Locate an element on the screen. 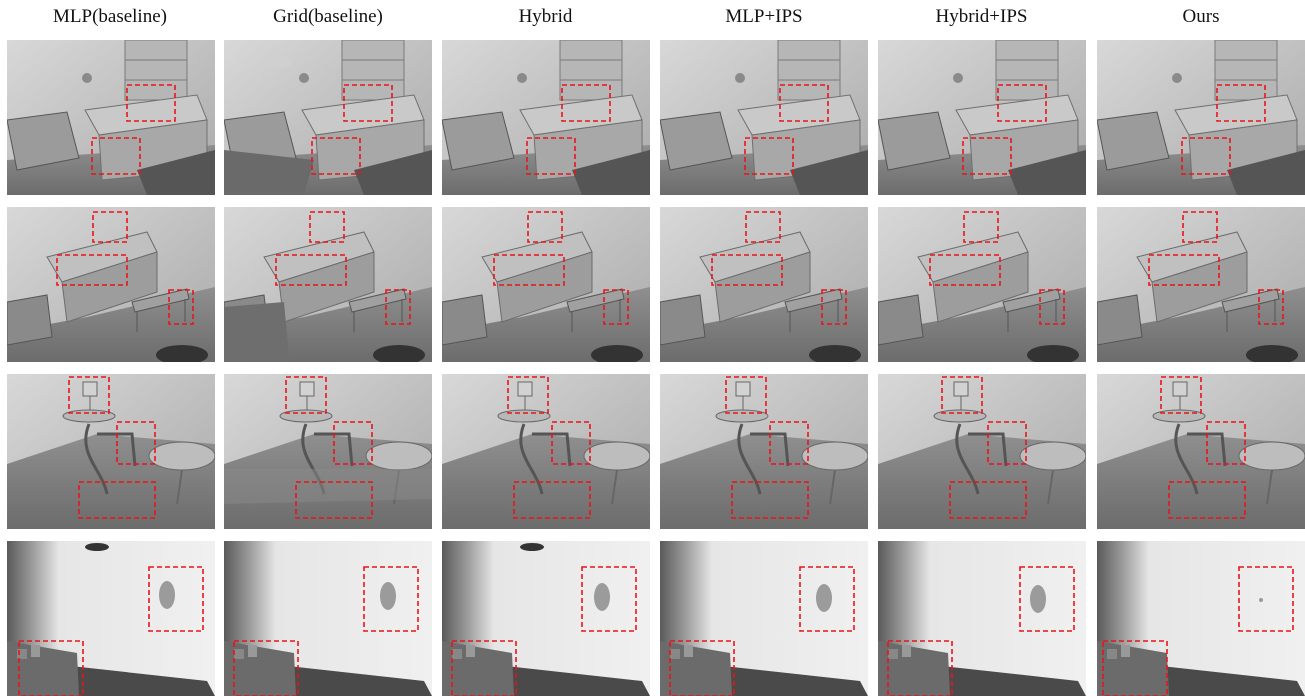 Image resolution: width=1305 pixels, height=696 pixels. panel-scene-2-hybrid is located at coordinates (546, 284).